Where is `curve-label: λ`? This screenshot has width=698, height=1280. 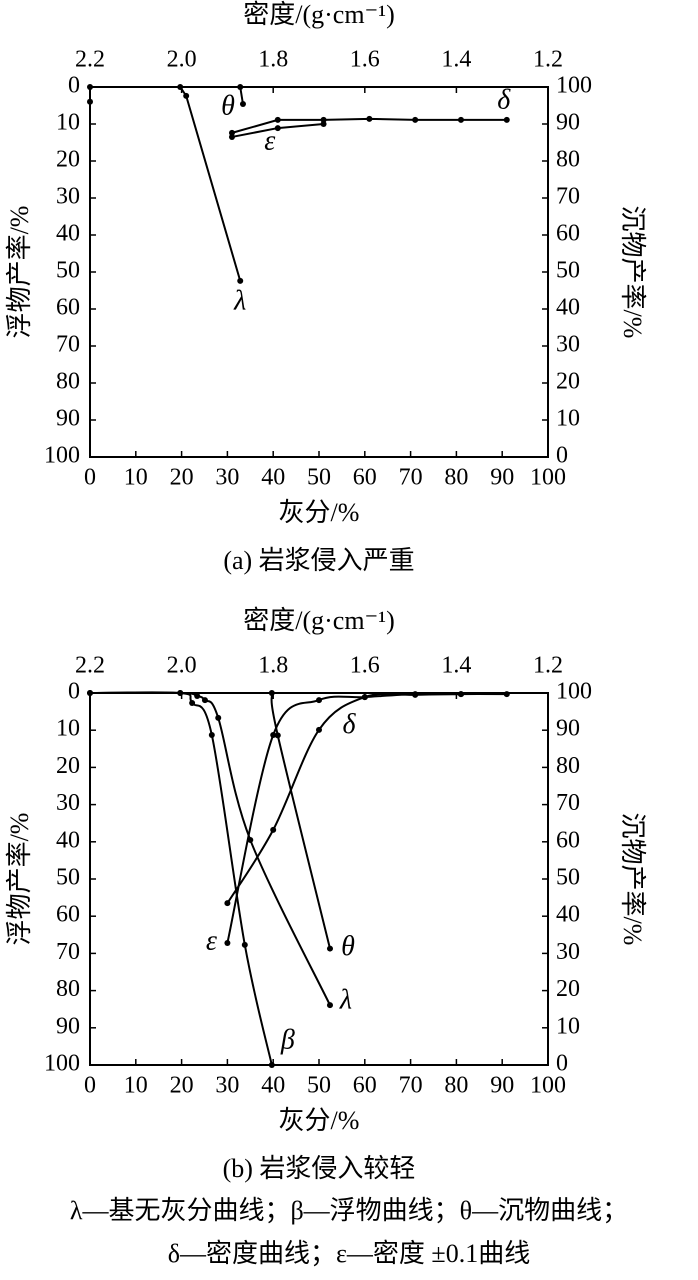
curve-label: λ is located at coordinates (239, 300).